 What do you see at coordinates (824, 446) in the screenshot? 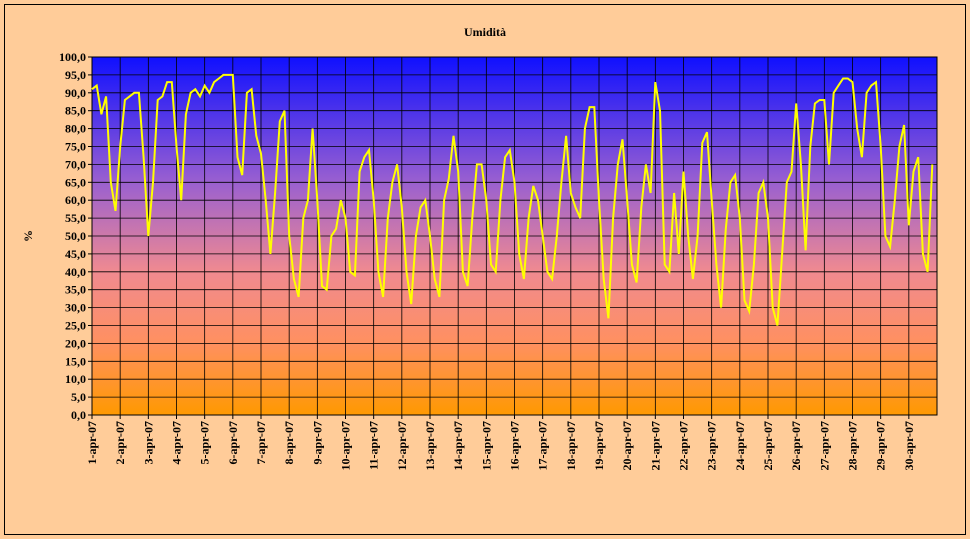
I see `x-tick-label: 27-apr-07` at bounding box center [824, 446].